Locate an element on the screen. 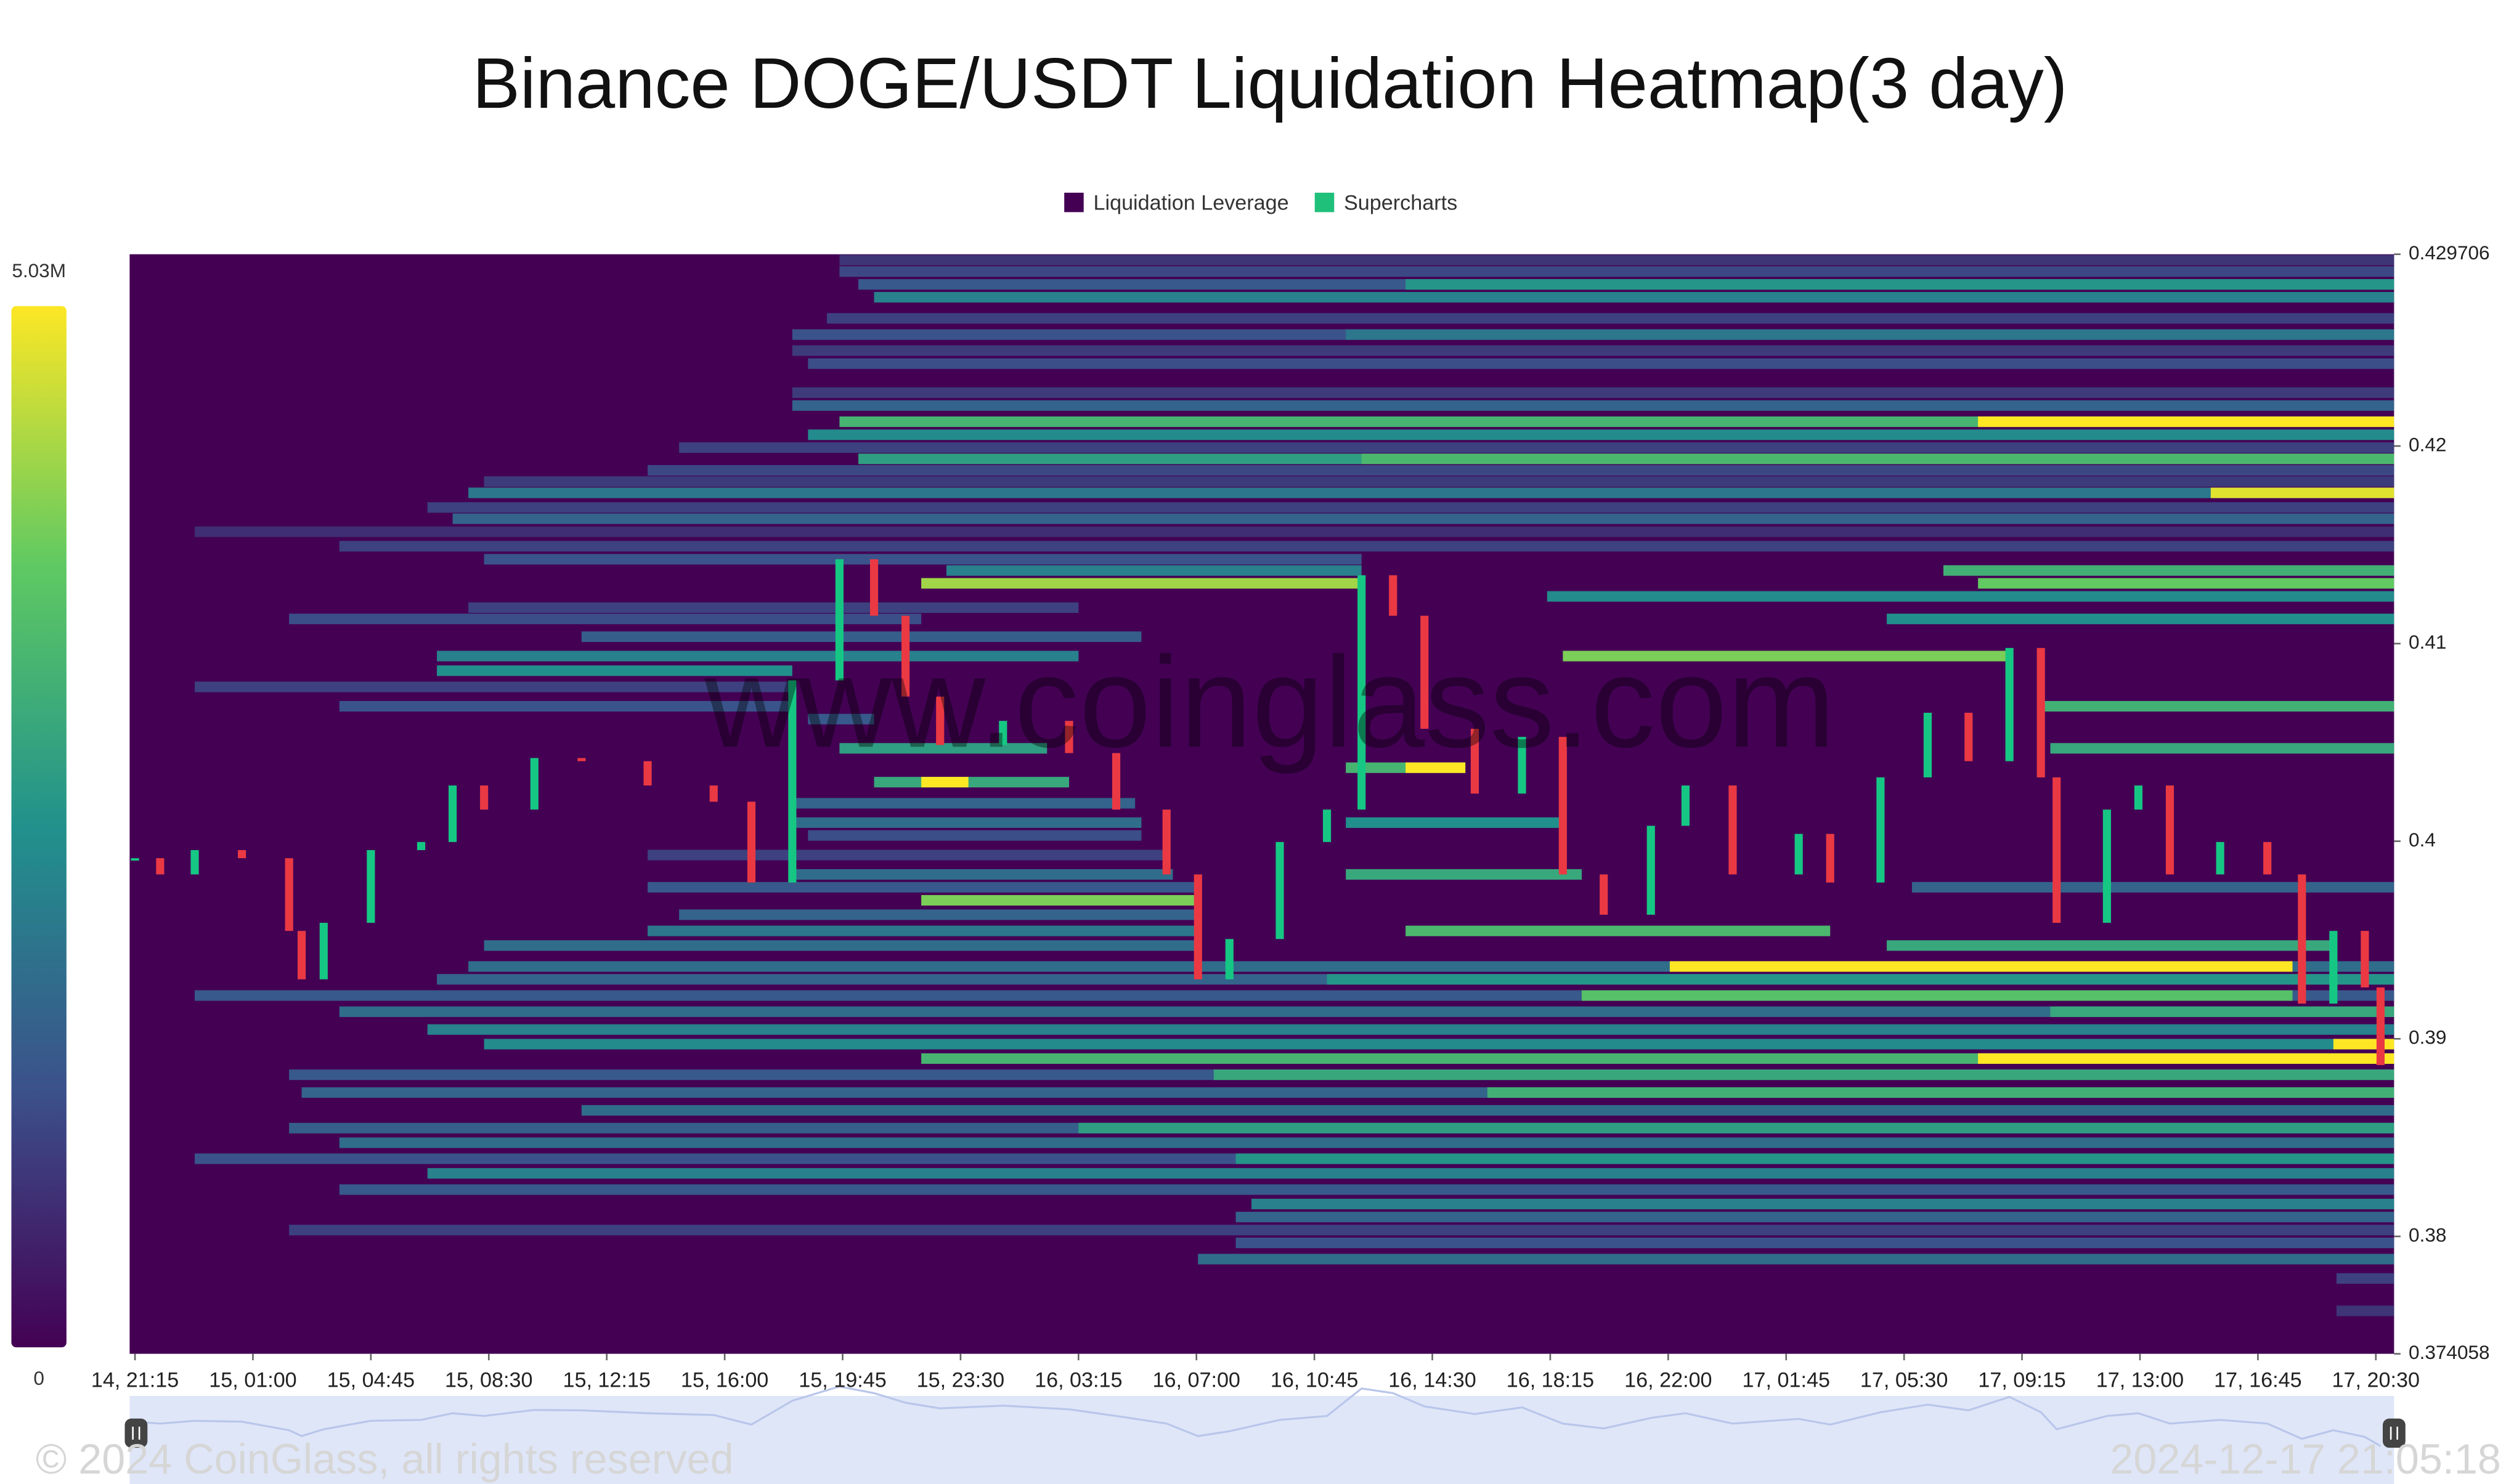  y-tick-label: 0.39 is located at coordinates (2427, 1037).